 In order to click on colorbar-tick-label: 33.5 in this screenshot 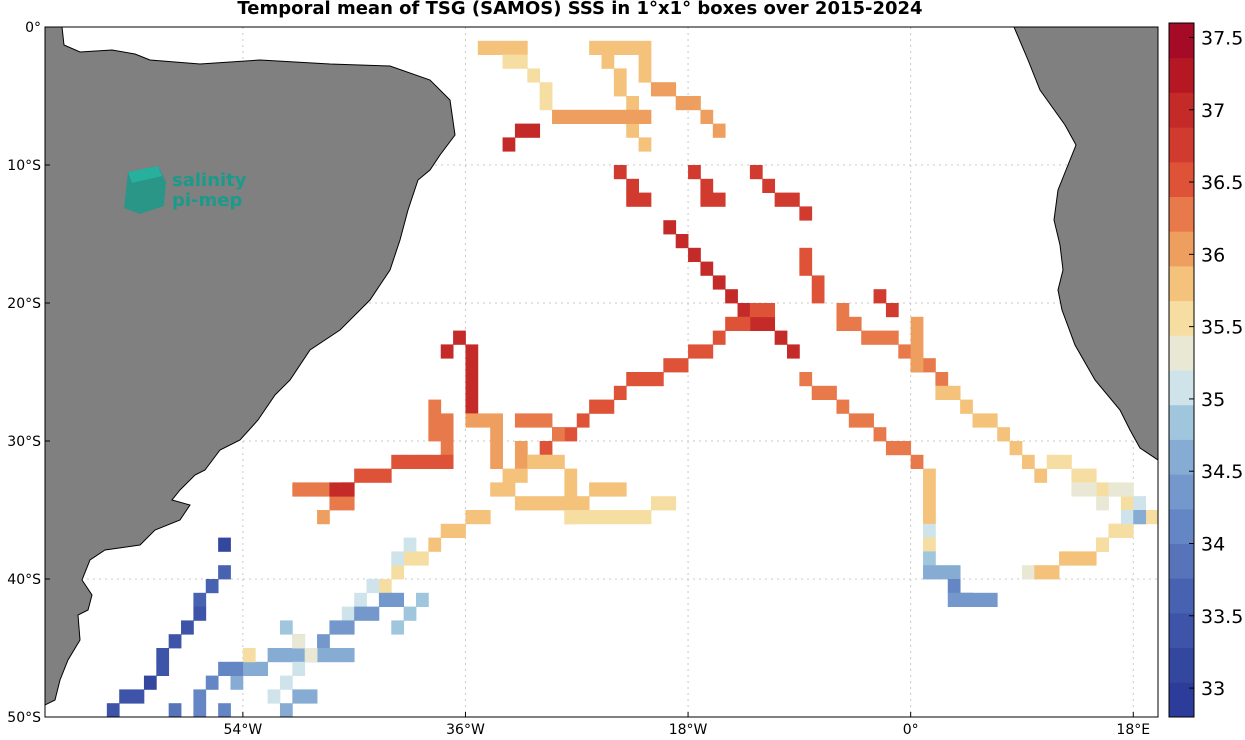, I will do `click(1222, 617)`.